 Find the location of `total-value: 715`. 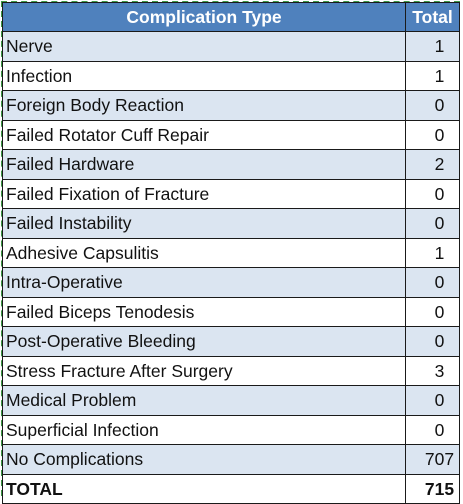

total-value: 715 is located at coordinates (432, 488).